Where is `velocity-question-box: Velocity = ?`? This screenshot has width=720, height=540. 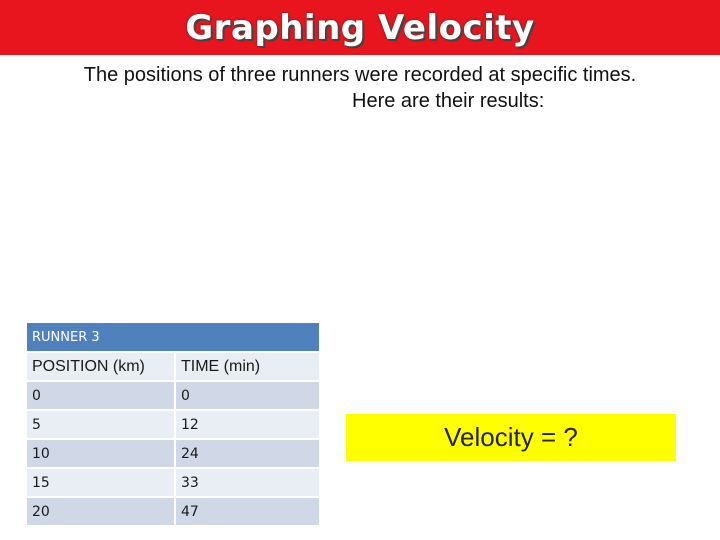 velocity-question-box: Velocity = ? is located at coordinates (511, 437).